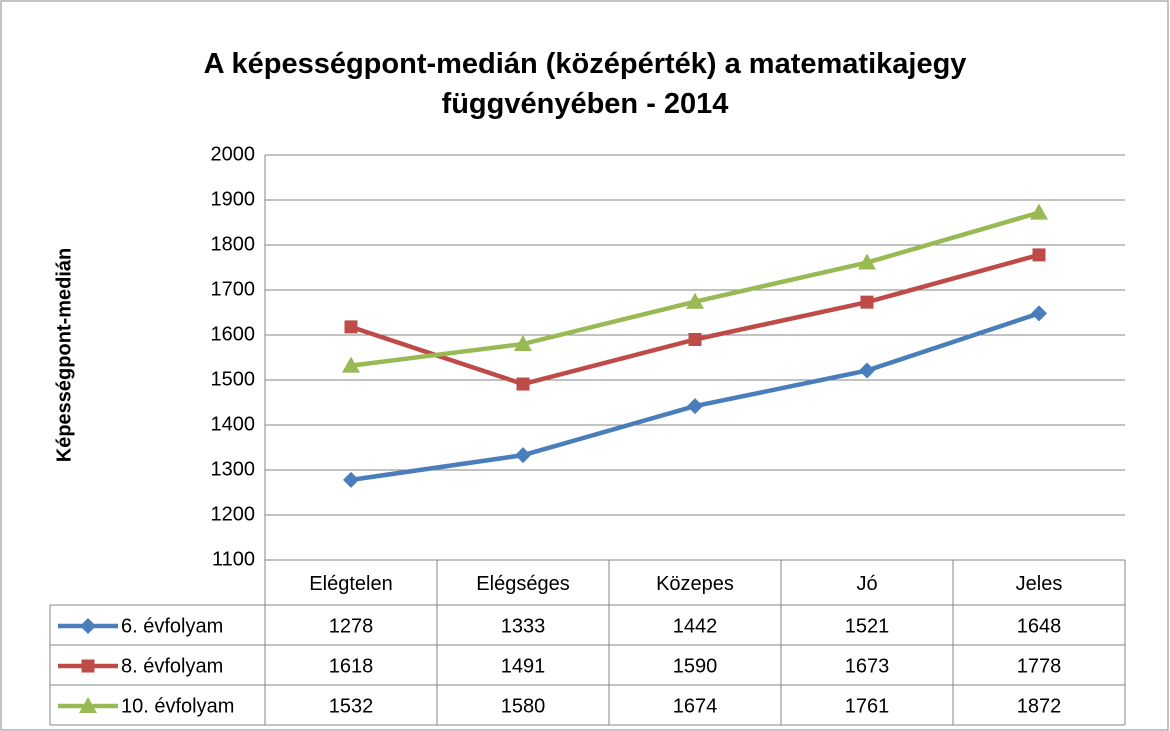  What do you see at coordinates (1039, 626) in the screenshot?
I see `table-value: 1648` at bounding box center [1039, 626].